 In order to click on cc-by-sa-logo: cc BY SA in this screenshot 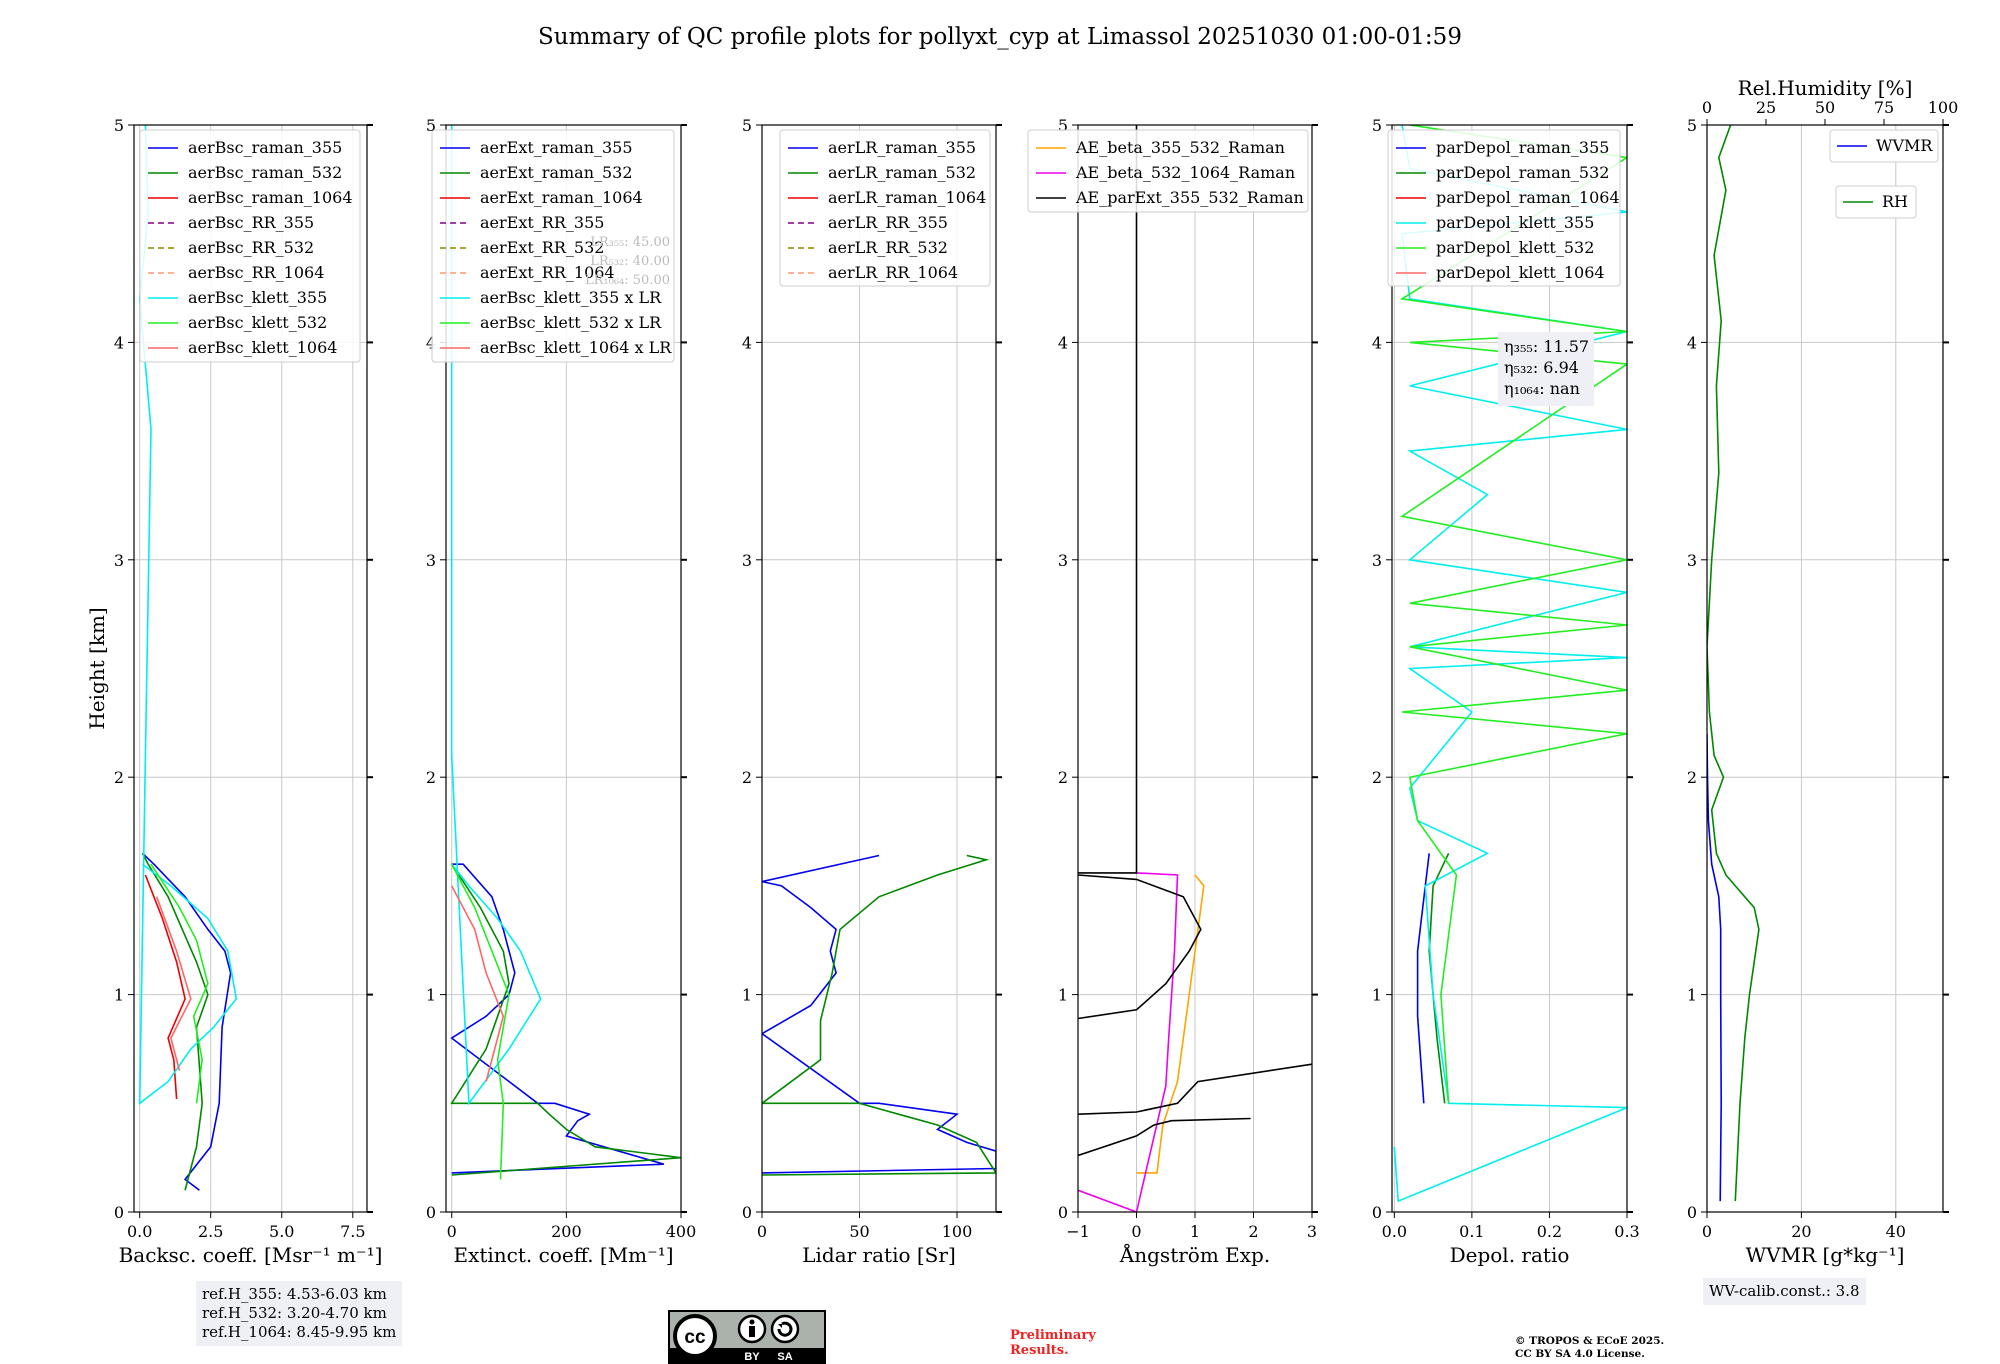, I will do `click(747, 1337)`.